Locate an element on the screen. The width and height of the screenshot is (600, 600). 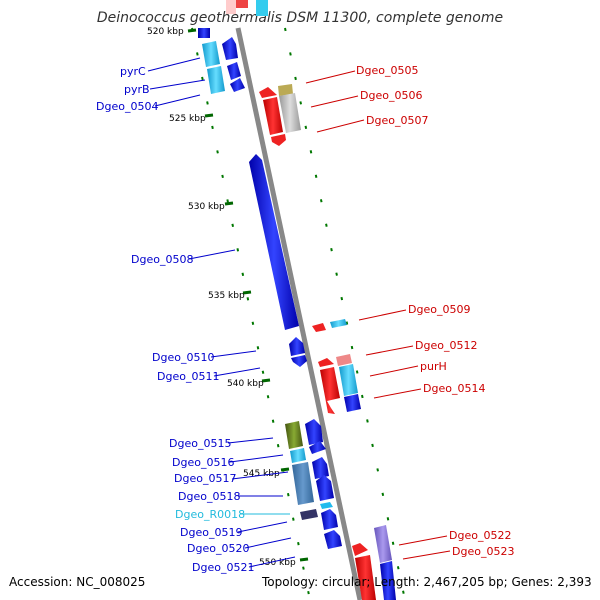
label-Dgeo_0520: Dgeo_0520 is located at coordinates (218, 548).